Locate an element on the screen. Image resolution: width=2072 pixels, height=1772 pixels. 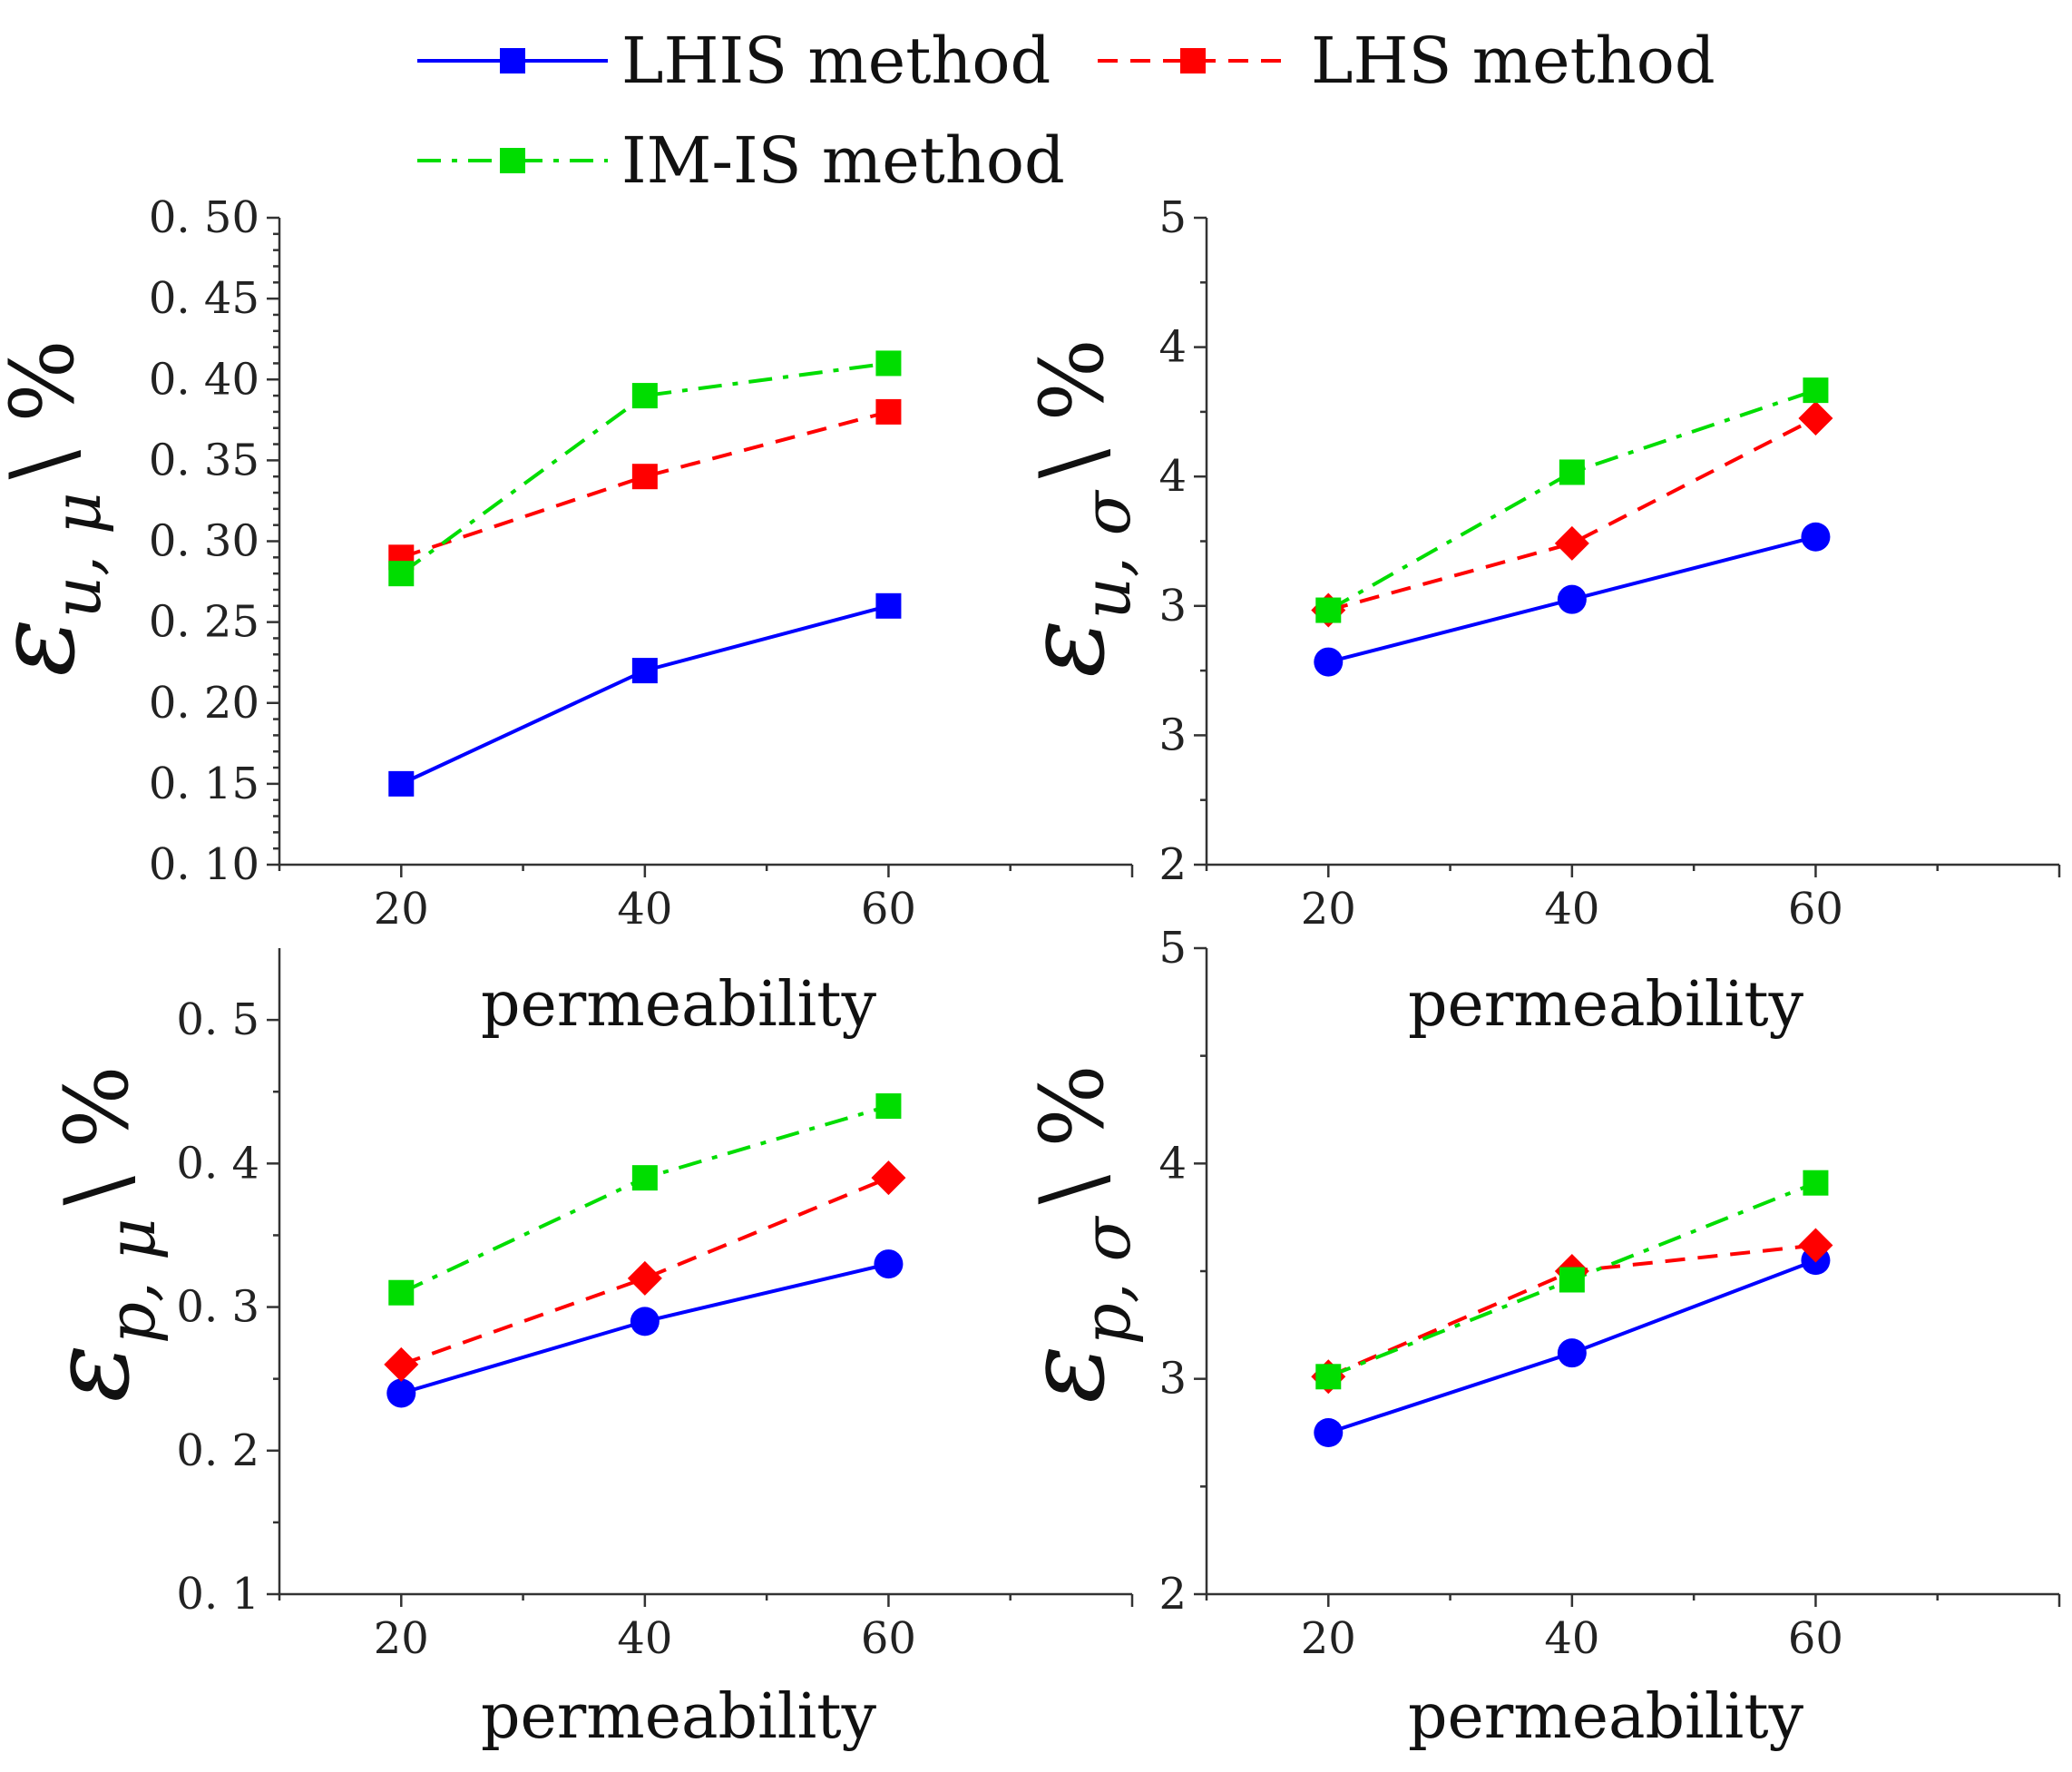
y-tick-label: 0. 10 is located at coordinates (204, 864).